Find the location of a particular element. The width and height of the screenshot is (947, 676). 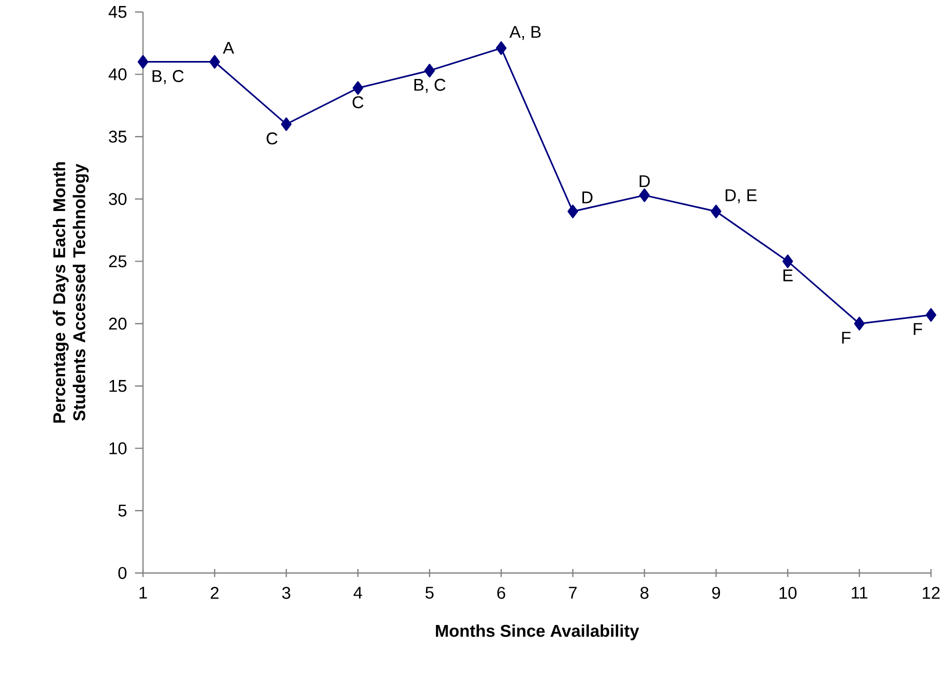

x-tick-label: 10 is located at coordinates (788, 592).